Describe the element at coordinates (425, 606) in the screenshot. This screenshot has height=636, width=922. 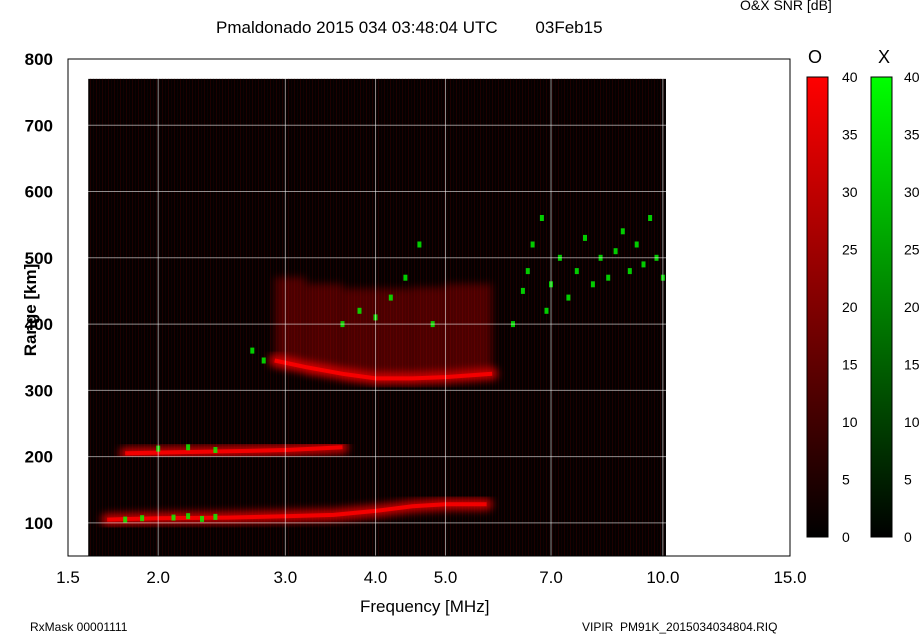
I see `x-axis-label: Frequency [MHz]` at that location.